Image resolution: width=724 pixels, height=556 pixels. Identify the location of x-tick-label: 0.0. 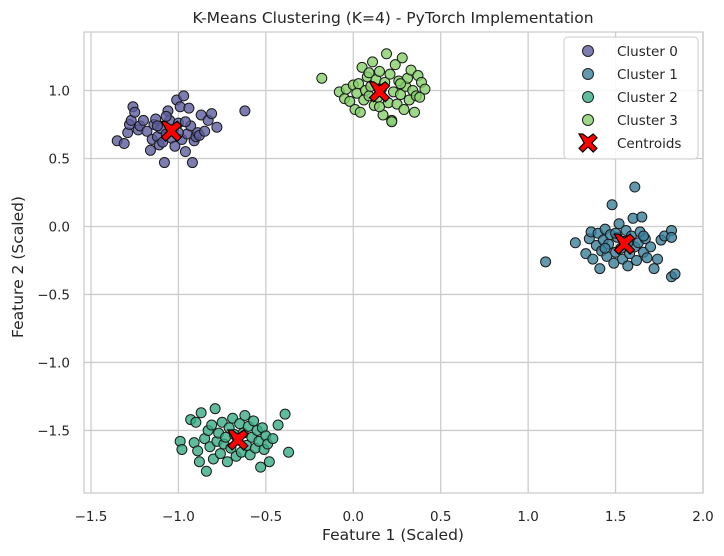
(353, 517).